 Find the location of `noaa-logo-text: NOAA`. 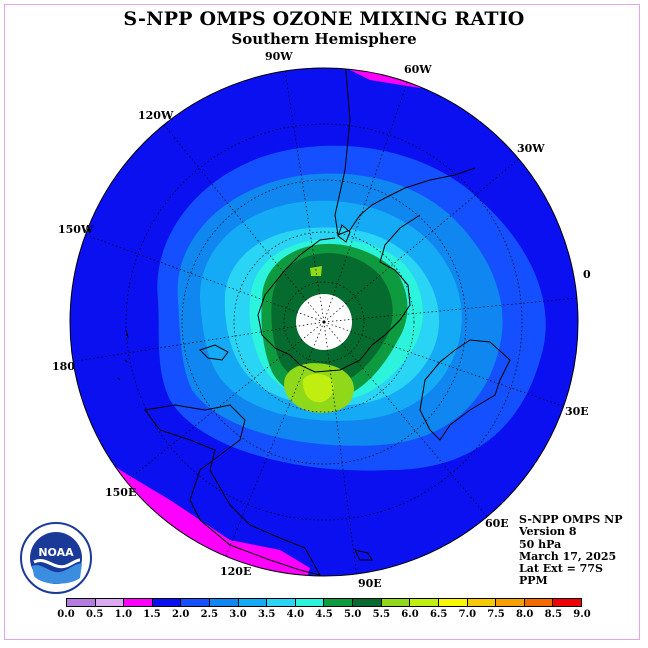

noaa-logo-text: NOAA is located at coordinates (56, 552).